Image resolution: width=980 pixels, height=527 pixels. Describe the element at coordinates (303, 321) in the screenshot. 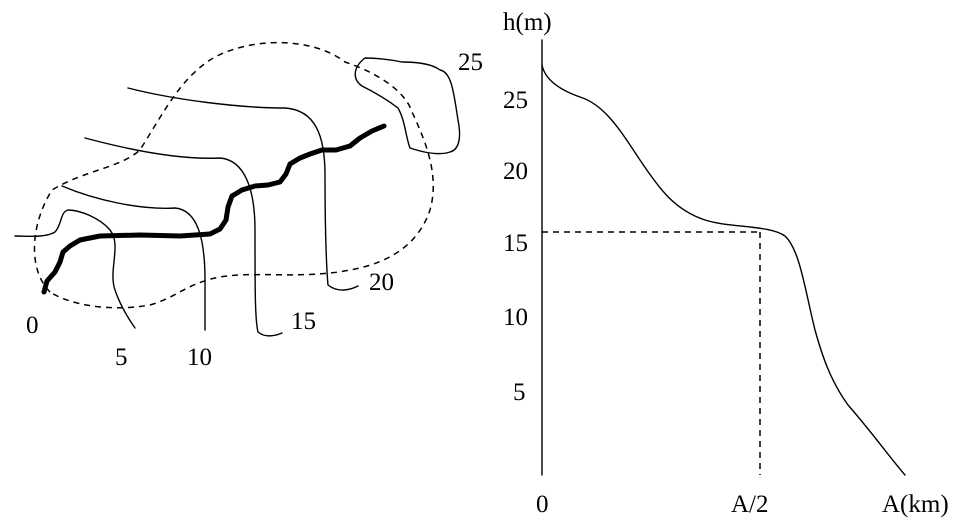

I see `contour-label-15: 15` at that location.